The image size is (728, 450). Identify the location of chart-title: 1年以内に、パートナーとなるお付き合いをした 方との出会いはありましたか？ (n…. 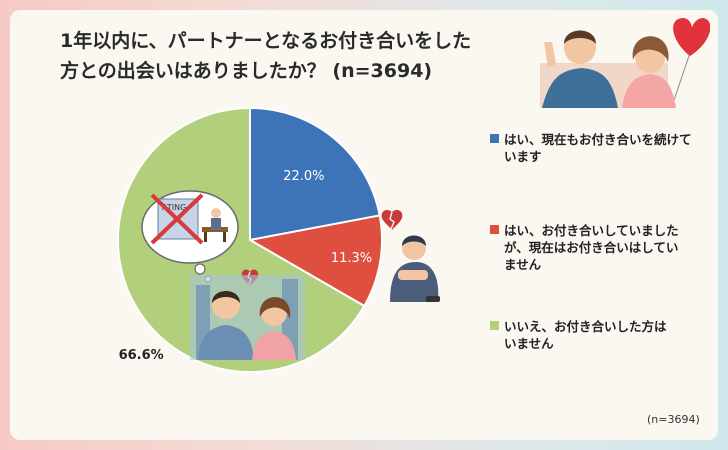
(290, 56).